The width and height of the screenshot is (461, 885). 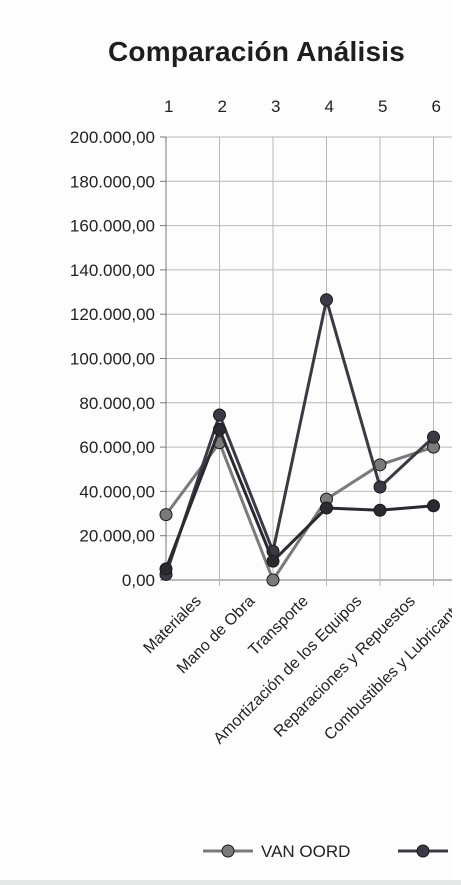 What do you see at coordinates (112, 137) in the screenshot?
I see `y-tick-label: 200.000,00` at bounding box center [112, 137].